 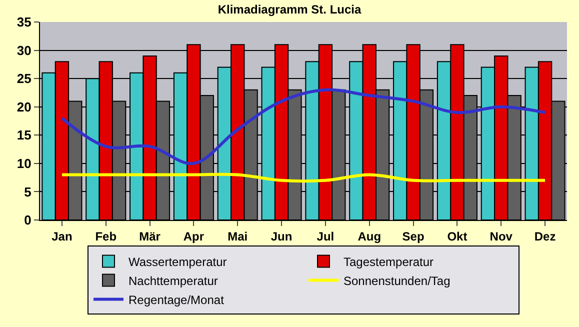 I want to click on x-tick-label: Mär, so click(x=150, y=236).